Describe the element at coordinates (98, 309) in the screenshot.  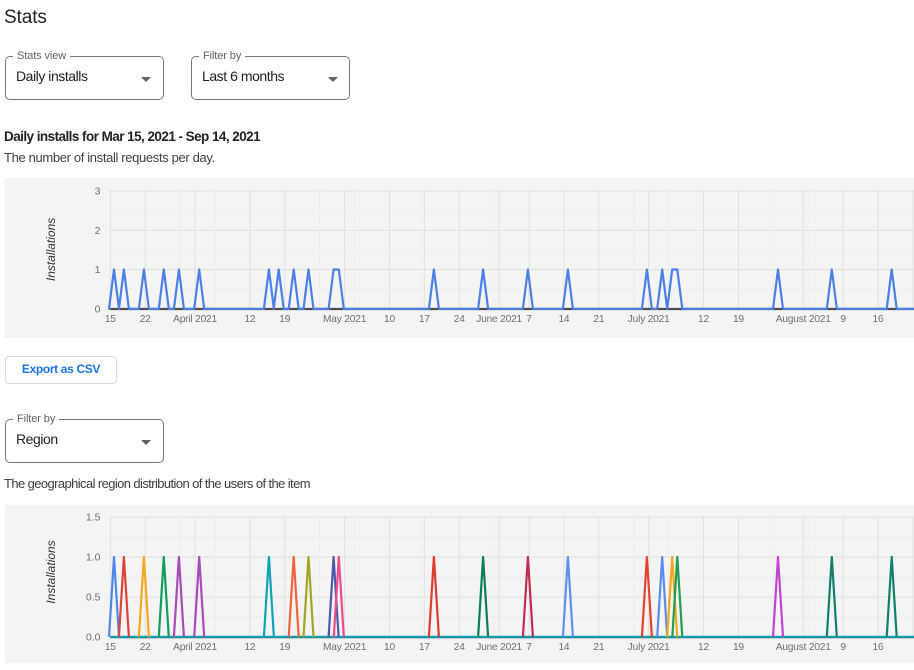
I see `svg-text: 0` at that location.